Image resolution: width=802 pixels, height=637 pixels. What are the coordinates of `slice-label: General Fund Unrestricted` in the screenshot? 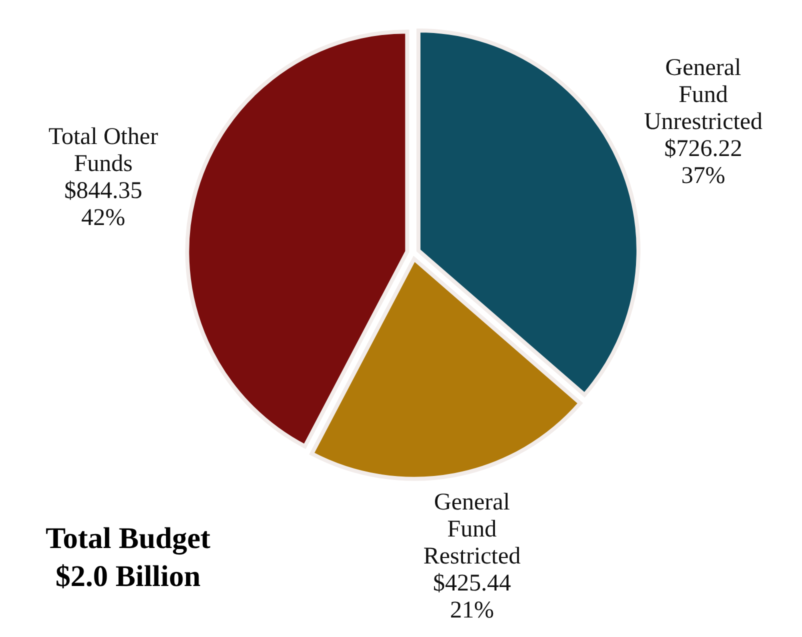 It's located at (703, 94).